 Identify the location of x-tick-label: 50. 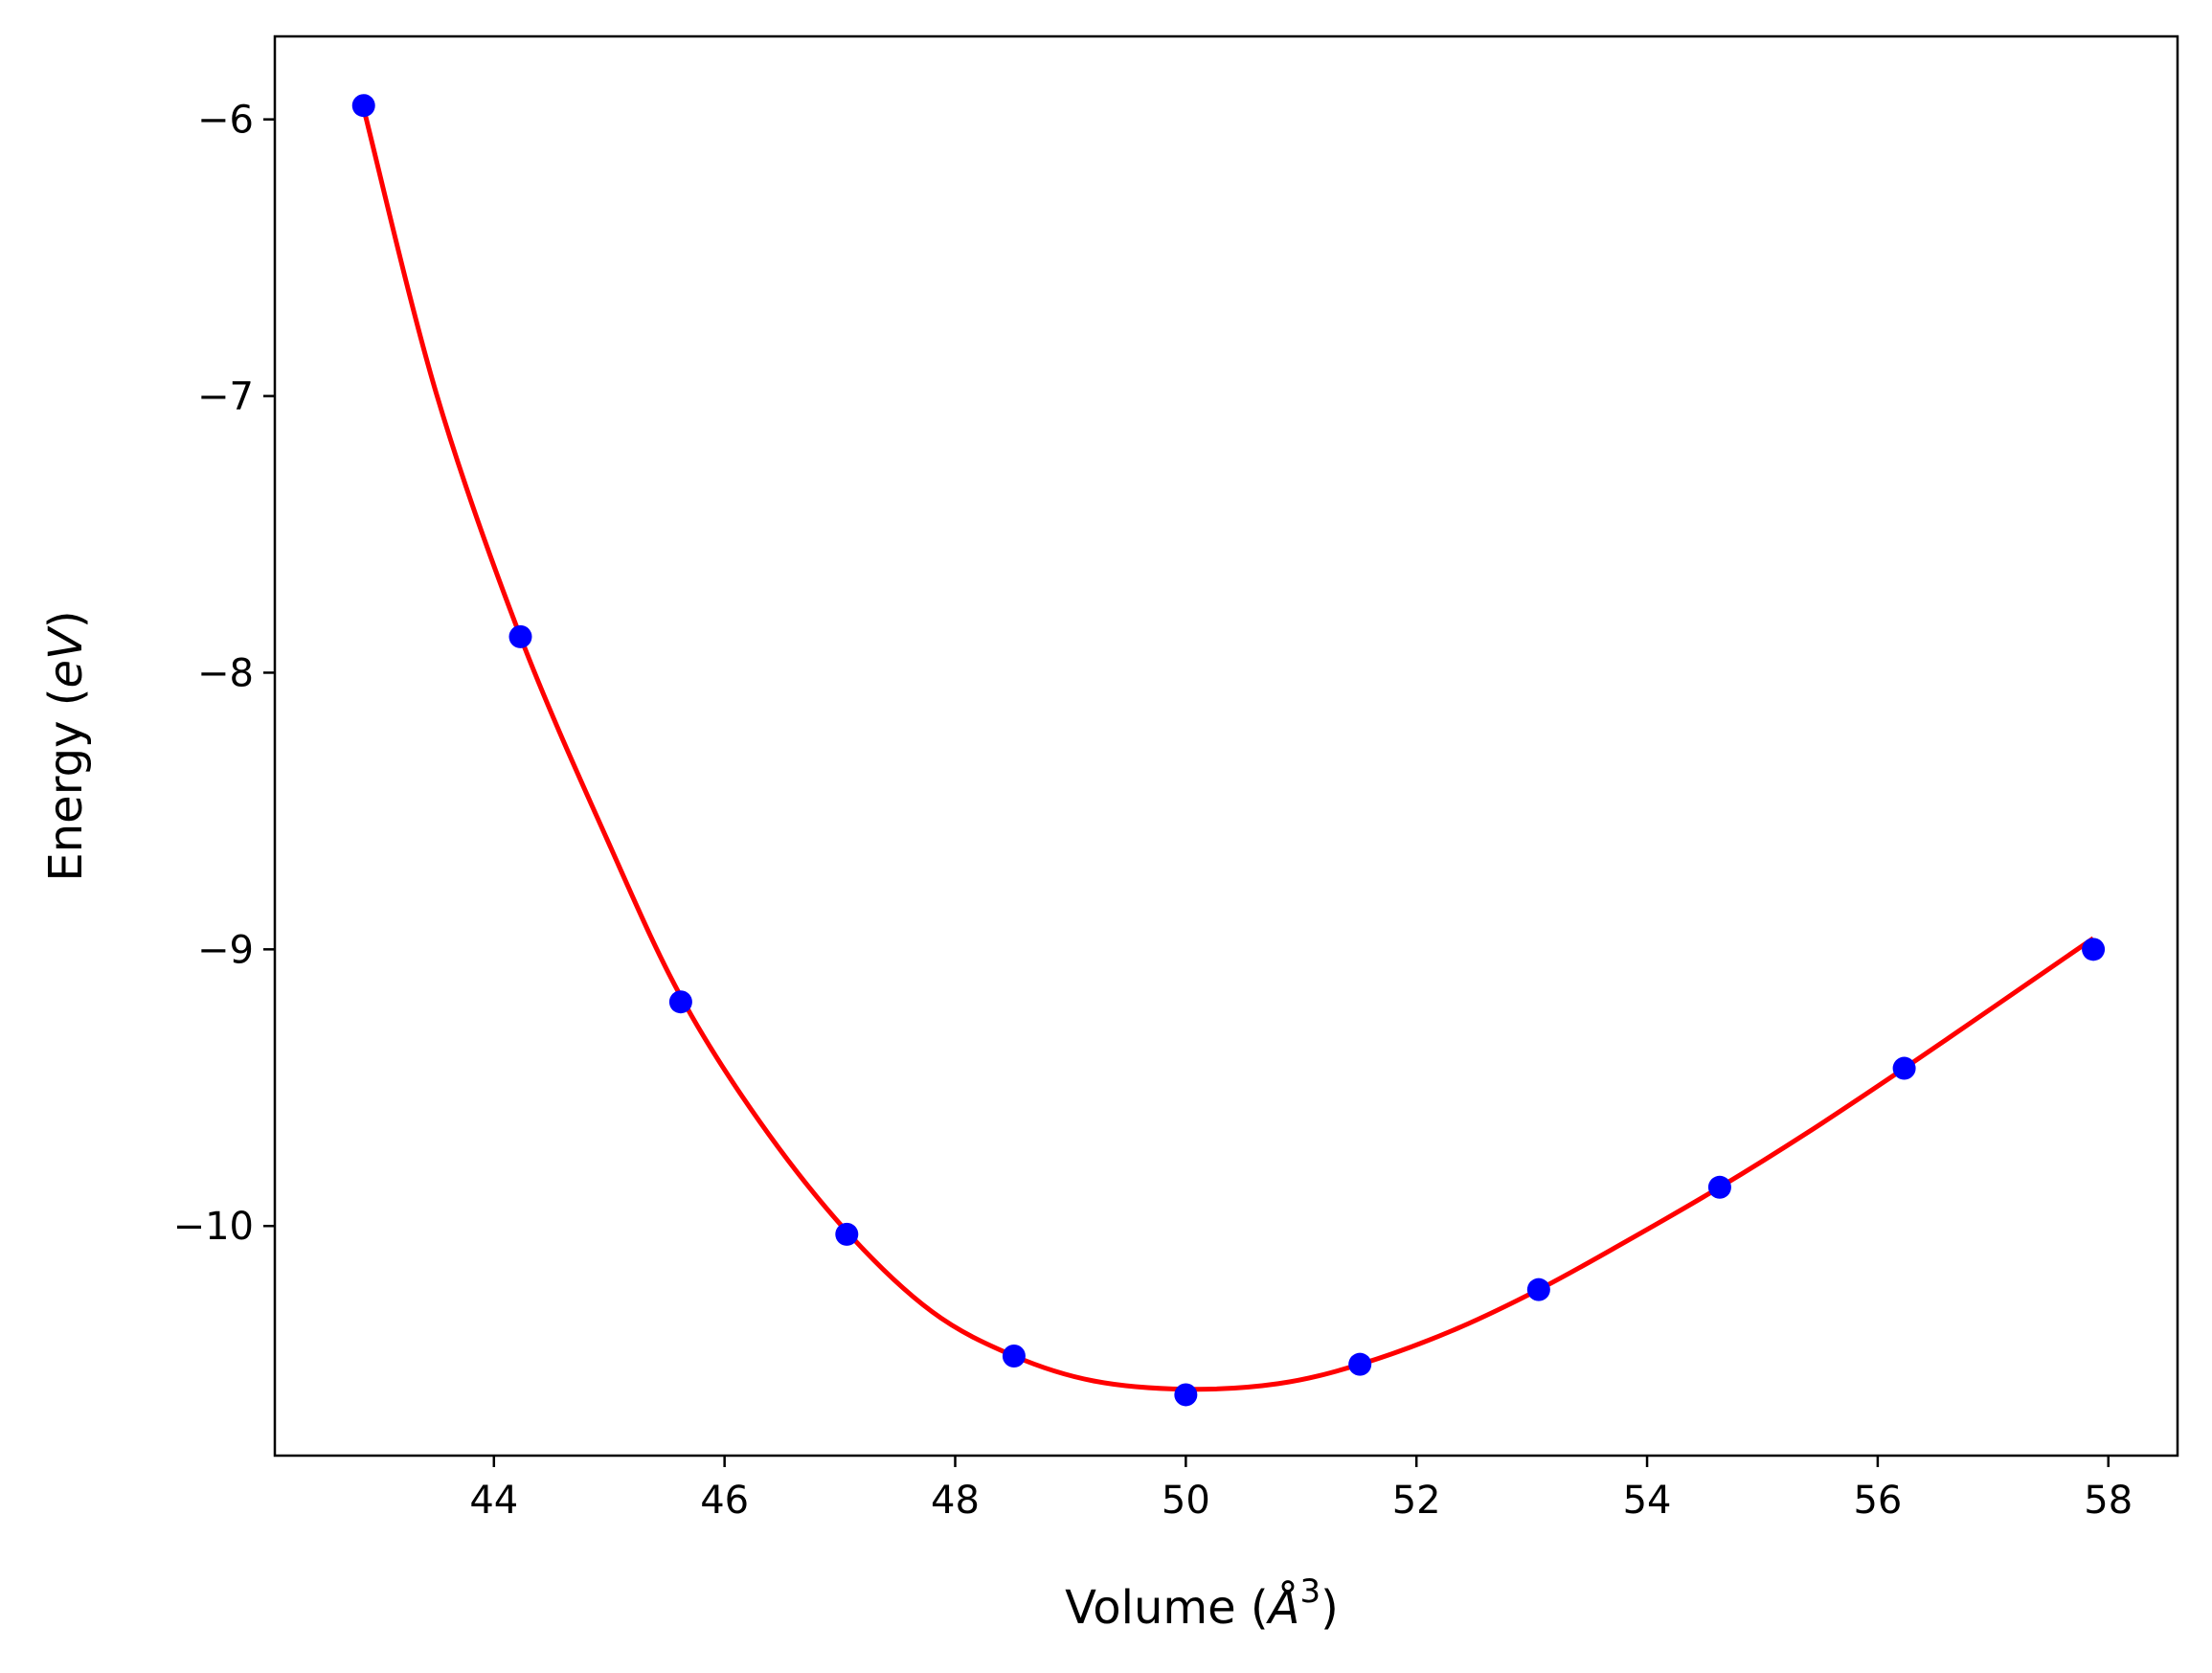
(1186, 1501).